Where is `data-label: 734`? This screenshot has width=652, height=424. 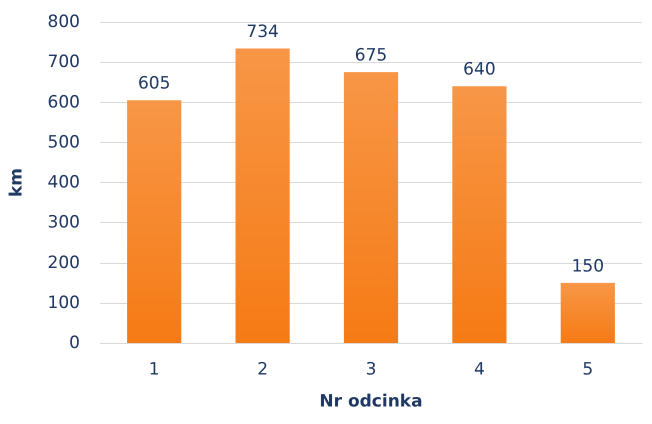
data-label: 734 is located at coordinates (262, 32).